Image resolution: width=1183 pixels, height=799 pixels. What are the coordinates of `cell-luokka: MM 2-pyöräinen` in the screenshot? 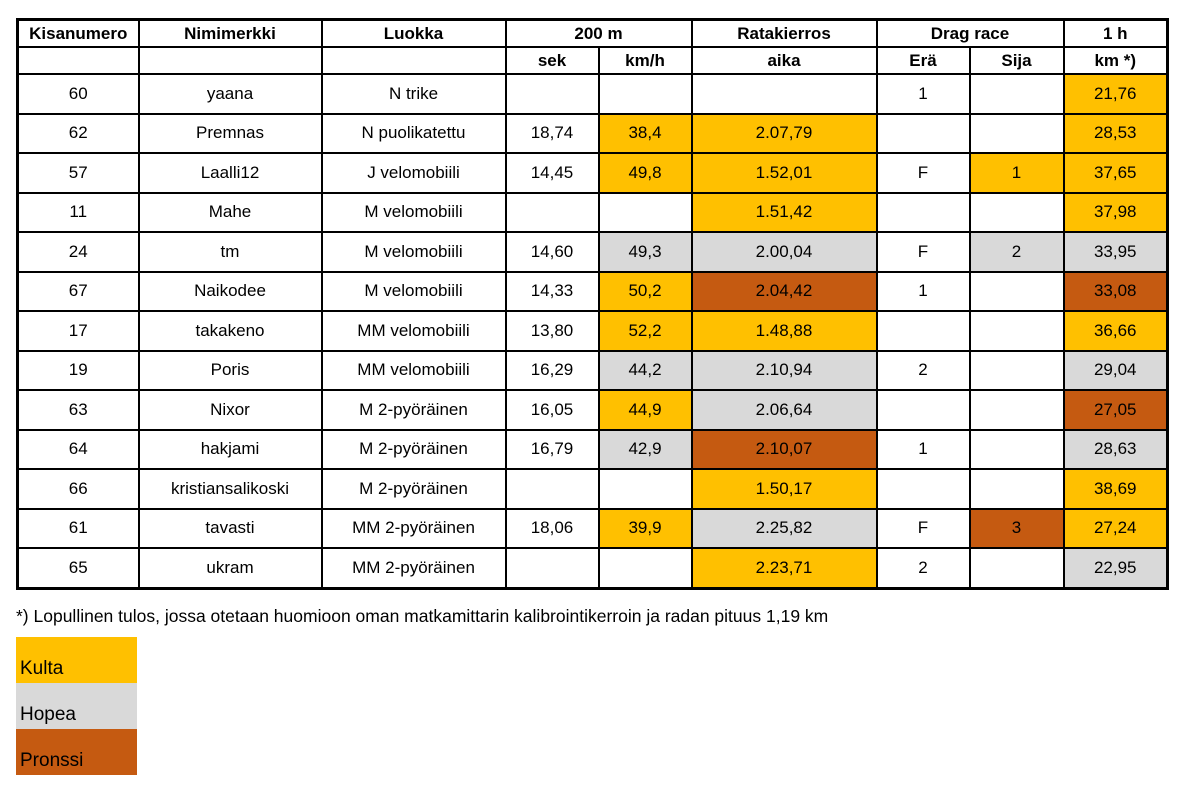 It's located at (413, 528).